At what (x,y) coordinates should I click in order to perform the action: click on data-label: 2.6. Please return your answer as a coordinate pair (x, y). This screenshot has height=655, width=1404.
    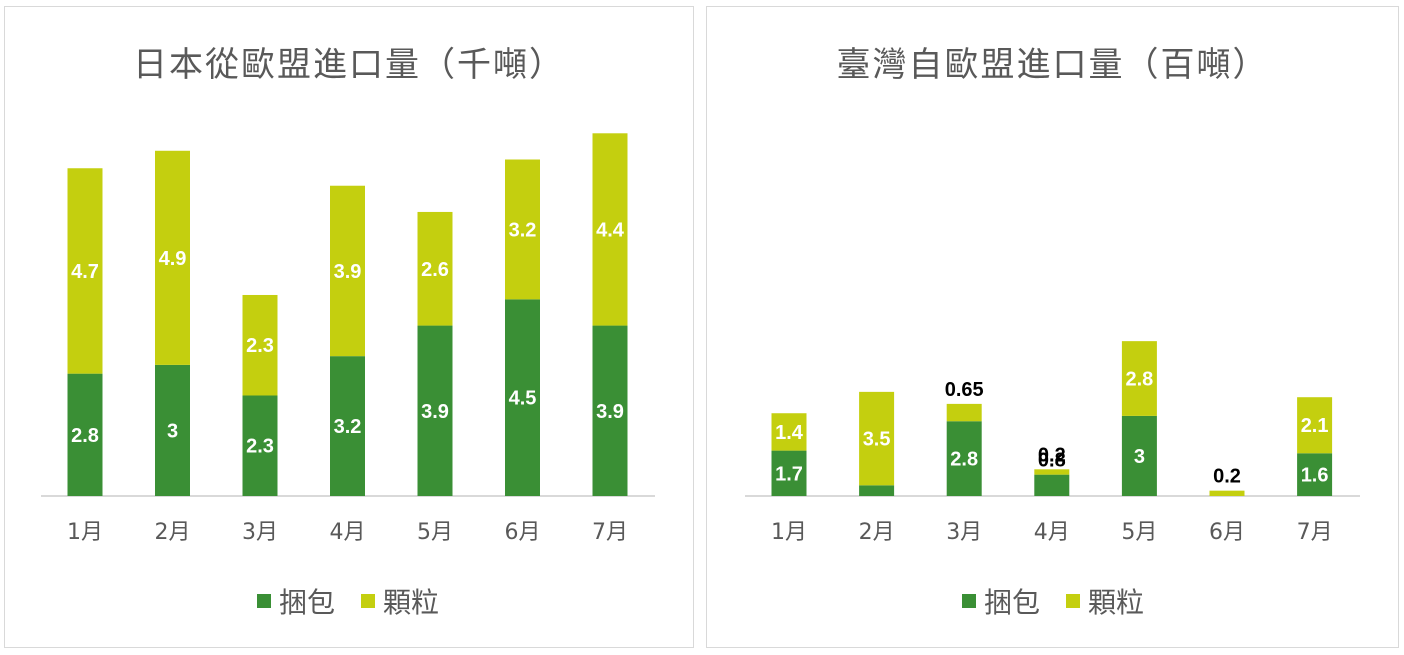
    Looking at the image, I should click on (435, 270).